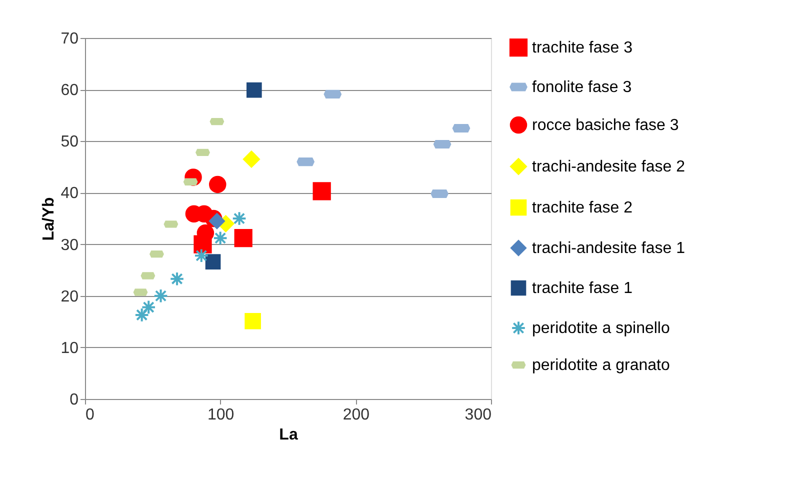 The width and height of the screenshot is (795, 496). I want to click on legend-label: fonolite fase 3, so click(582, 87).